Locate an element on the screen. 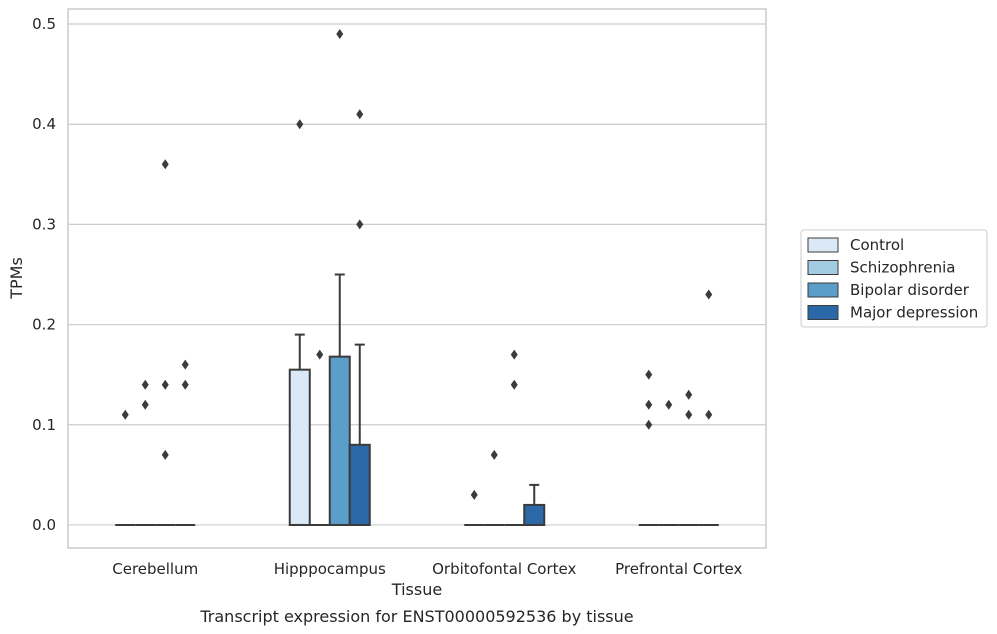 The image size is (997, 634). y-tick-labels: 0.0 0.1 0.2 0.3 0.4 0.5 is located at coordinates (44, 274).